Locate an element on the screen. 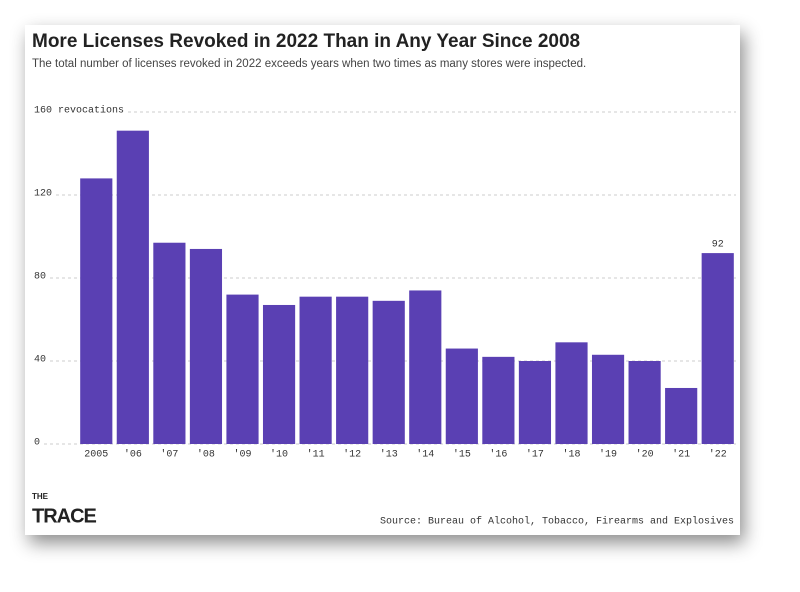 This screenshot has width=800, height=592. x-tick-label: '07 is located at coordinates (169, 455).